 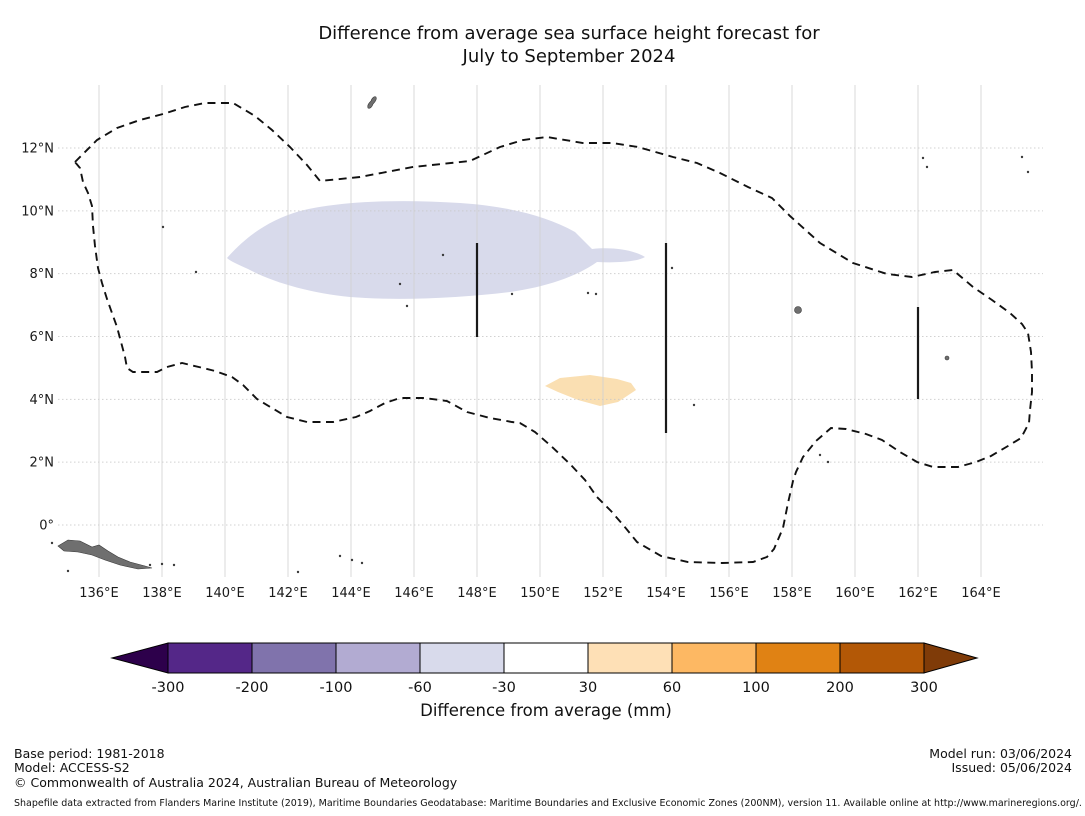 I want to click on x-tick-label: 136°E, so click(x=99, y=593).